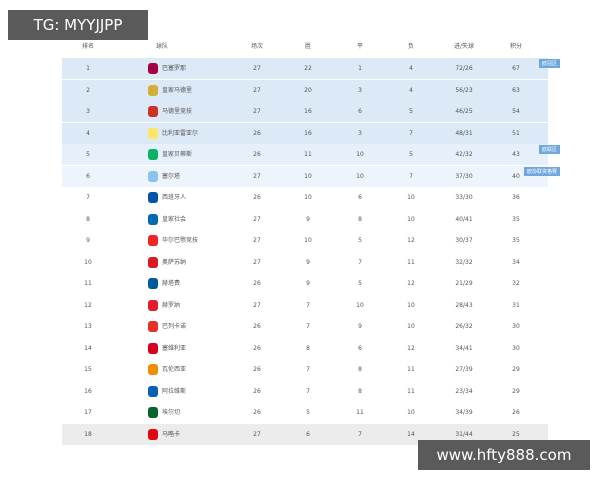  What do you see at coordinates (464, 348) in the screenshot?
I see `table-cell: 34/41` at bounding box center [464, 348].